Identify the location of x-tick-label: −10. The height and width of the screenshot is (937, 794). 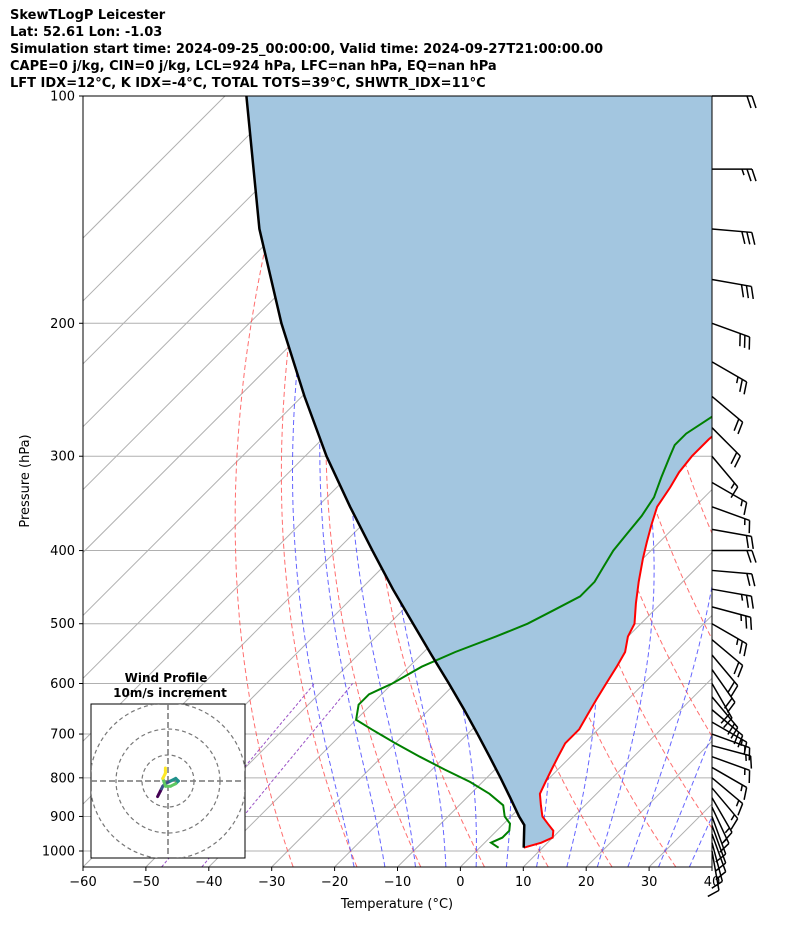
(397, 882).